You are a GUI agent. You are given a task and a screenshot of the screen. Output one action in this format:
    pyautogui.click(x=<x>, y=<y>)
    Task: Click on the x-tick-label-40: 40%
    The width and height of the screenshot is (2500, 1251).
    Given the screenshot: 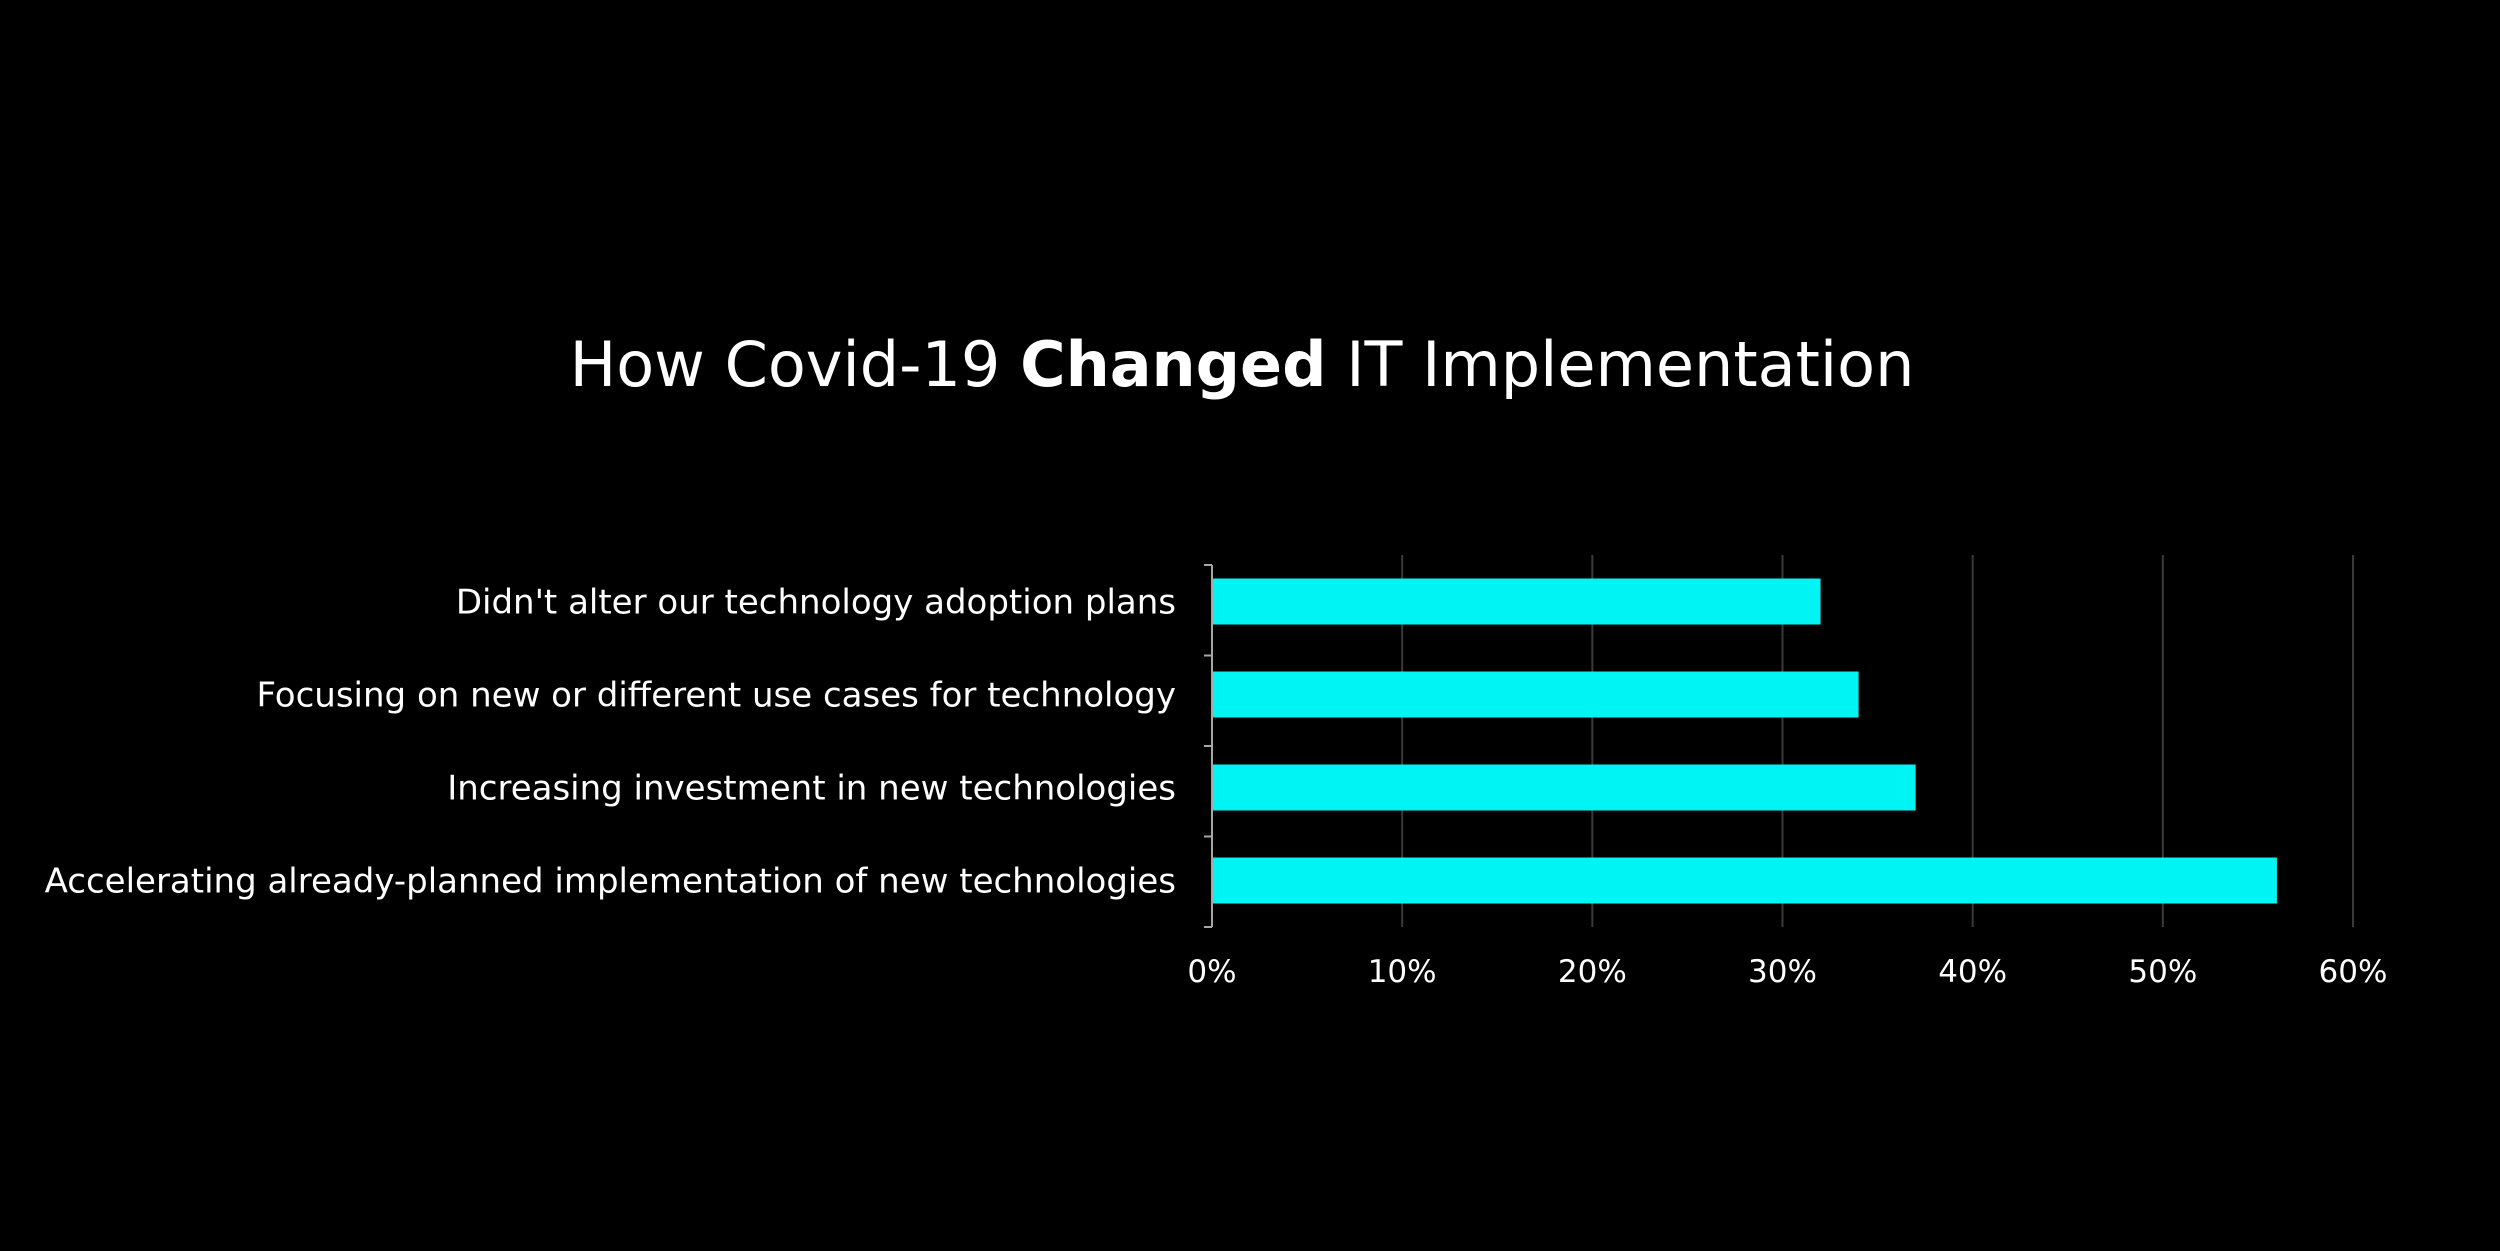 What is the action you would take?
    pyautogui.click(x=1972, y=972)
    